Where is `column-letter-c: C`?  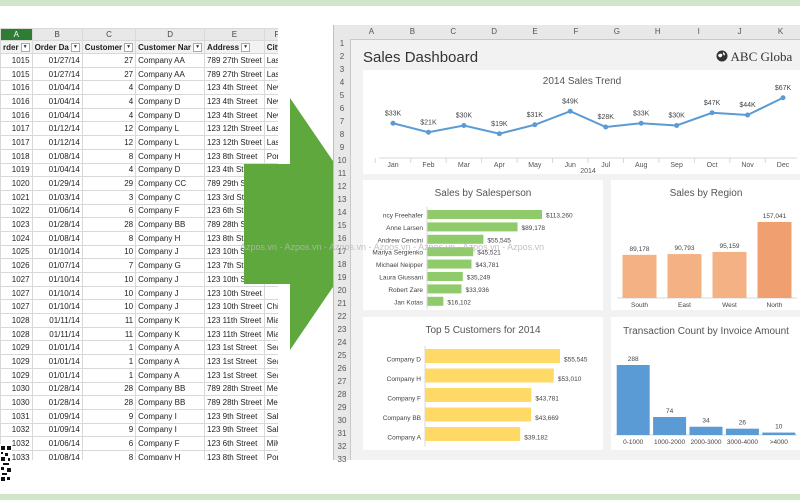 column-letter-c: C is located at coordinates (453, 31).